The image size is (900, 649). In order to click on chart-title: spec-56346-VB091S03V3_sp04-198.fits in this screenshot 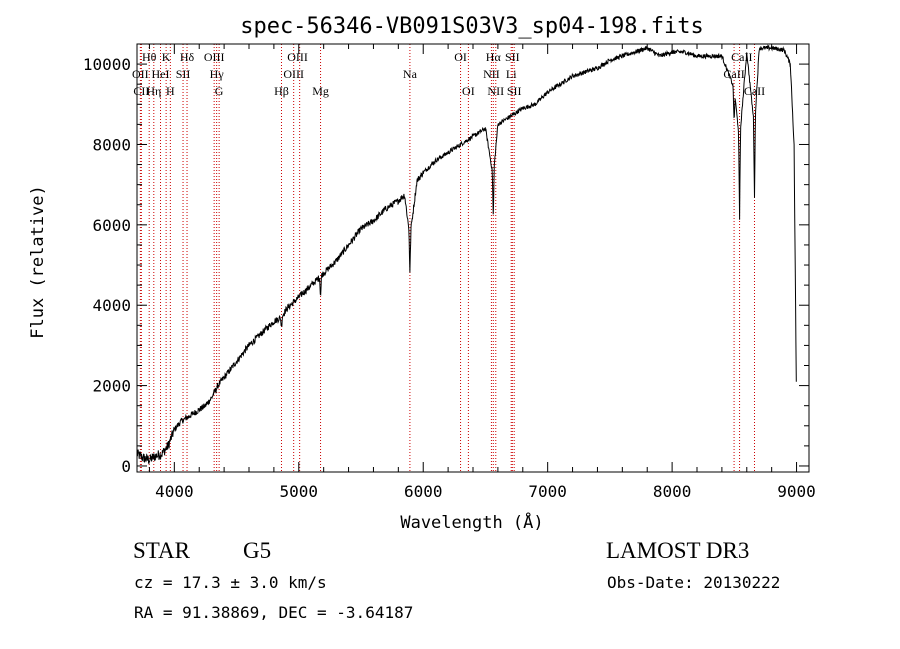, I will do `click(472, 26)`.